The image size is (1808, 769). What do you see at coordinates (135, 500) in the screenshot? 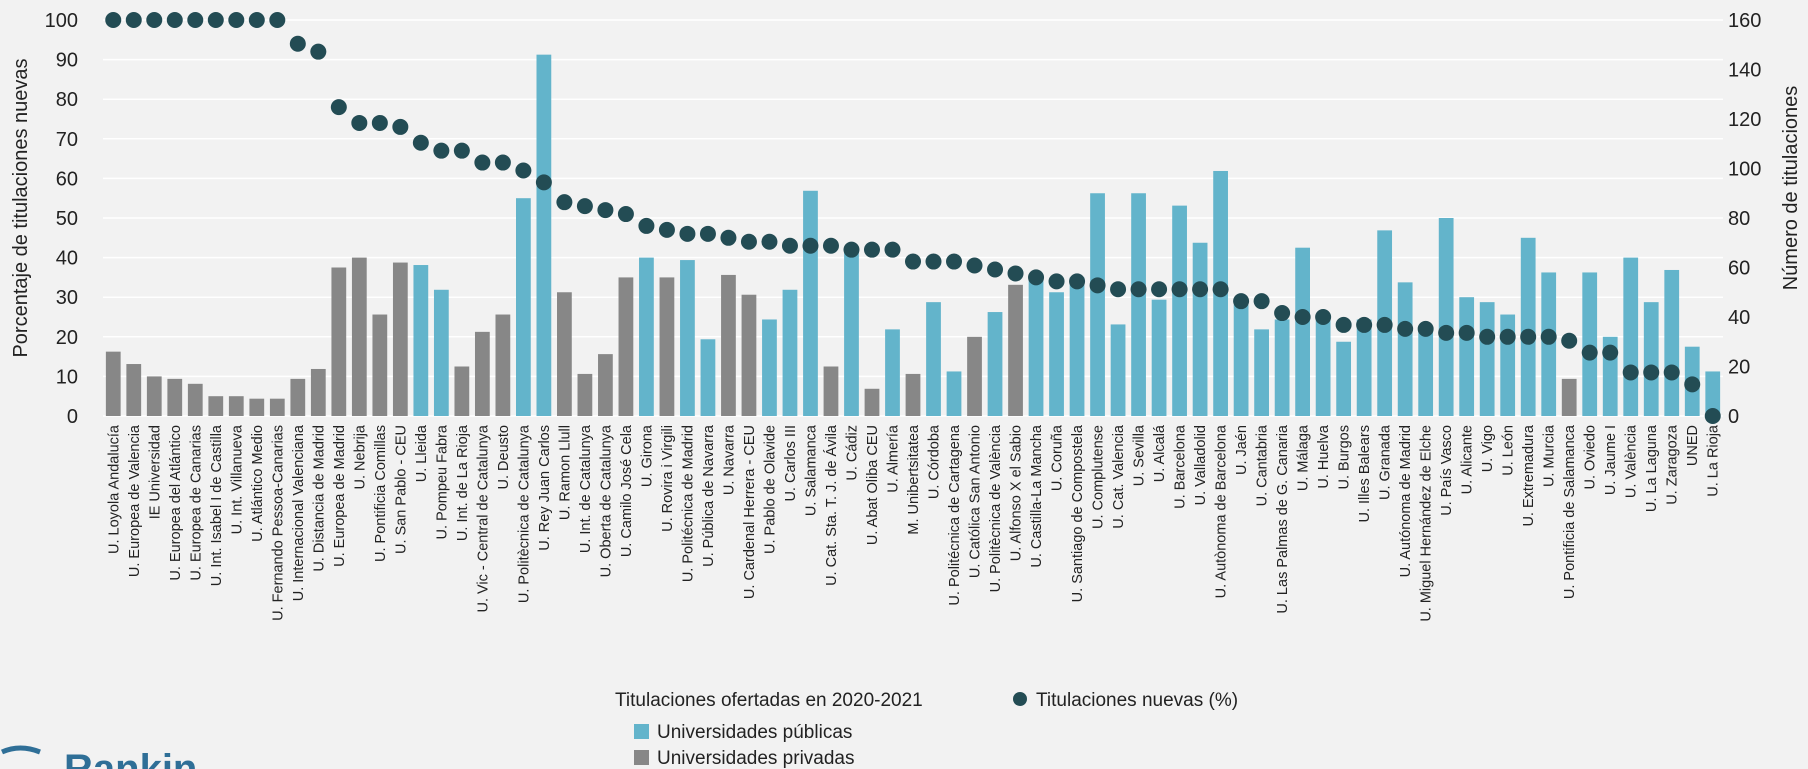
I see `category-label: U. Europea de Valencia` at bounding box center [135, 500].